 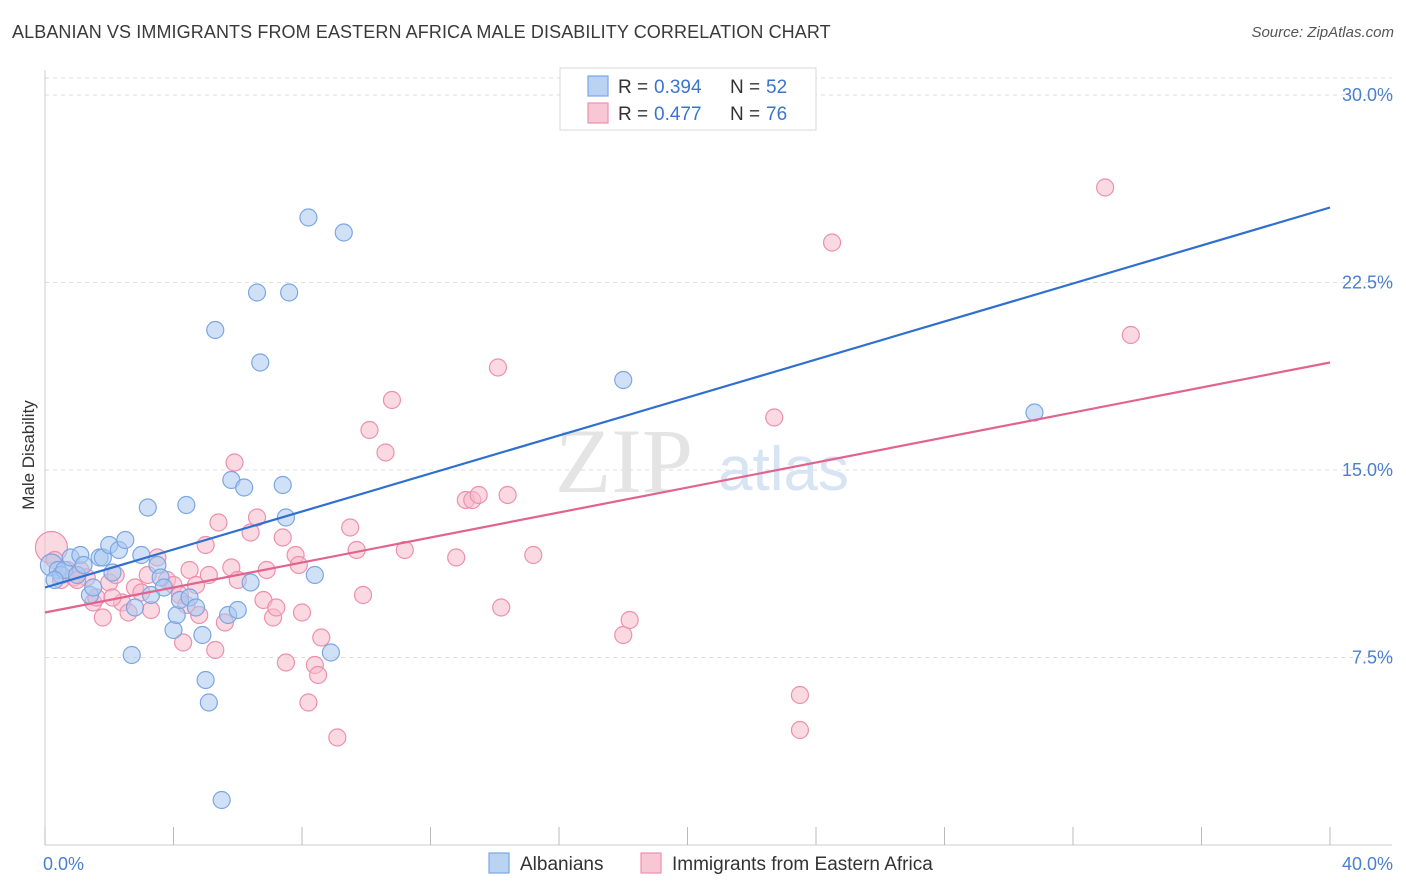 I want to click on legend-n-value-0: 52, so click(x=776, y=87).